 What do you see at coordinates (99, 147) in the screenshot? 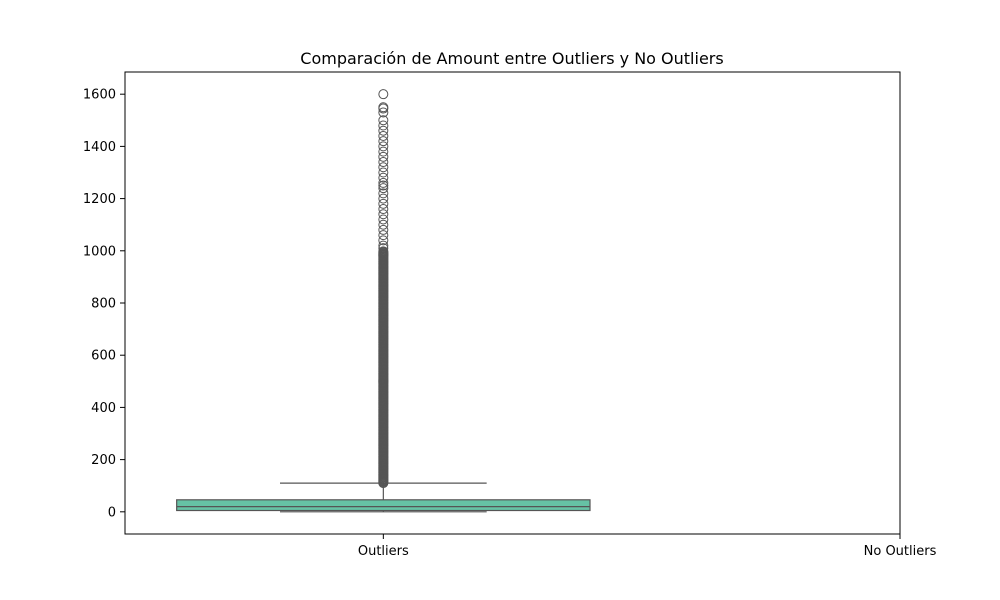
I see `y-tick-label: 1400` at bounding box center [99, 147].